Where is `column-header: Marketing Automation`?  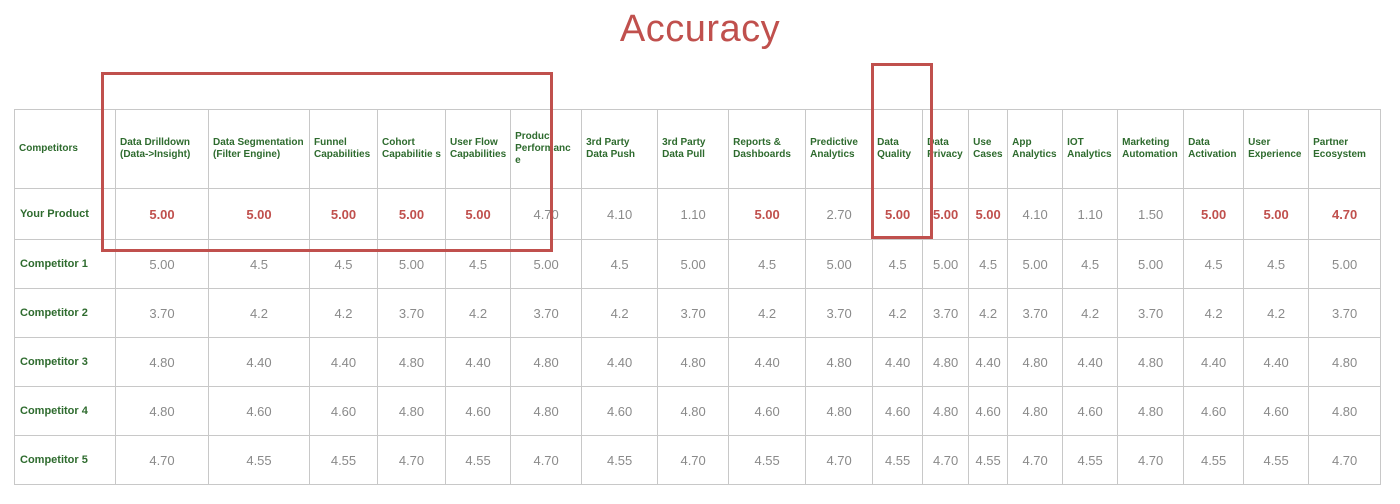 column-header: Marketing Automation is located at coordinates (1151, 149).